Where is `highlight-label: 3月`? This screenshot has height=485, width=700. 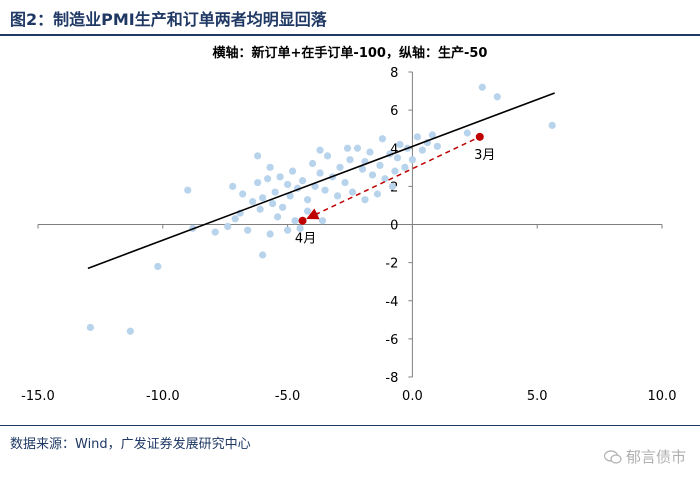
highlight-label: 3月 is located at coordinates (484, 155).